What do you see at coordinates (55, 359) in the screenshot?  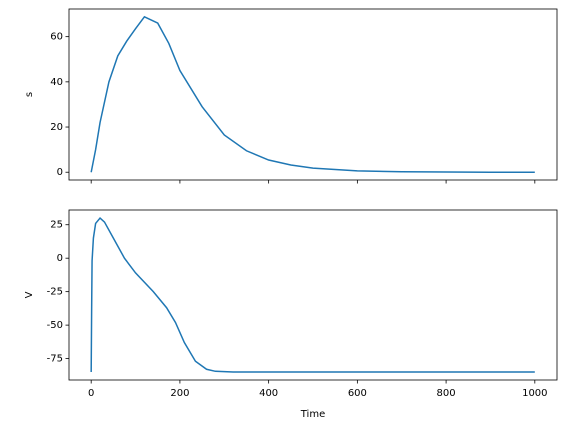 I see `y-tick-label: -75` at bounding box center [55, 359].